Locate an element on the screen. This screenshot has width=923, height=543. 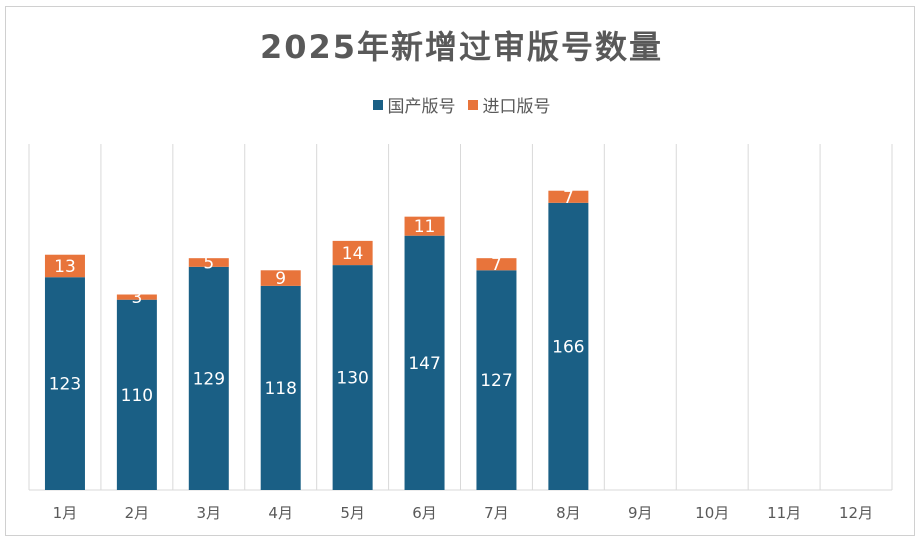
chart-title: 2025年新增过审版号数量 is located at coordinates (461, 47).